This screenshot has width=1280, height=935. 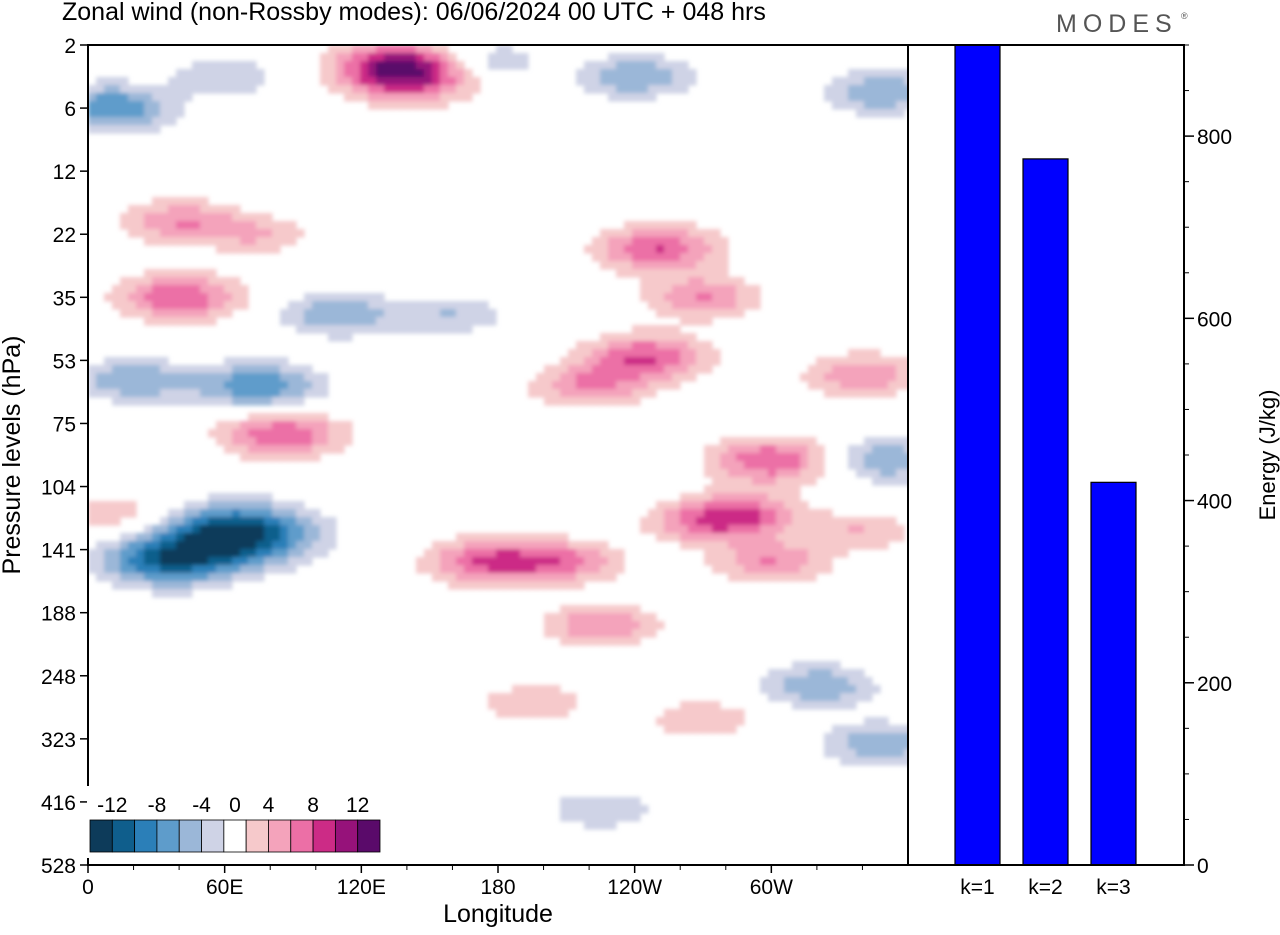 What do you see at coordinates (771, 887) in the screenshot?
I see `x-tick-label: 60W` at bounding box center [771, 887].